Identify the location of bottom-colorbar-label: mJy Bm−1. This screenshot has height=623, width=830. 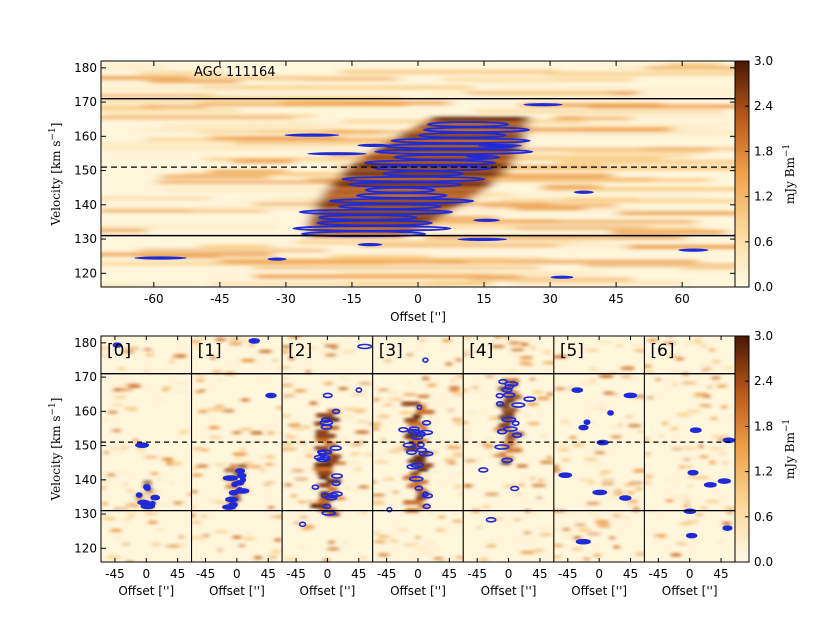
(789, 449).